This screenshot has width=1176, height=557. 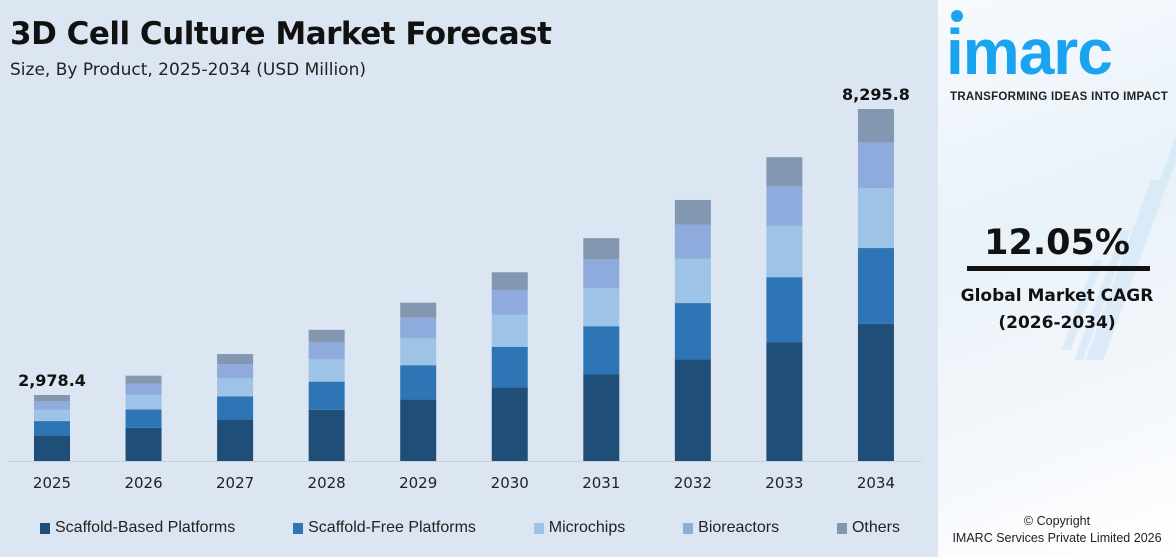 I want to click on bar-segment-others-2030, so click(x=509, y=281).